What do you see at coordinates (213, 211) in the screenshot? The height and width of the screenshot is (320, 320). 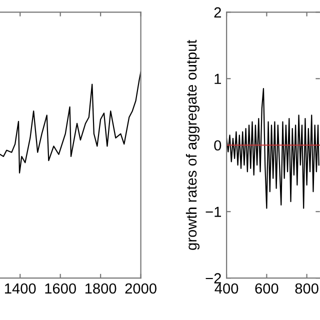 I see `y-tick-label: −1` at bounding box center [213, 211].